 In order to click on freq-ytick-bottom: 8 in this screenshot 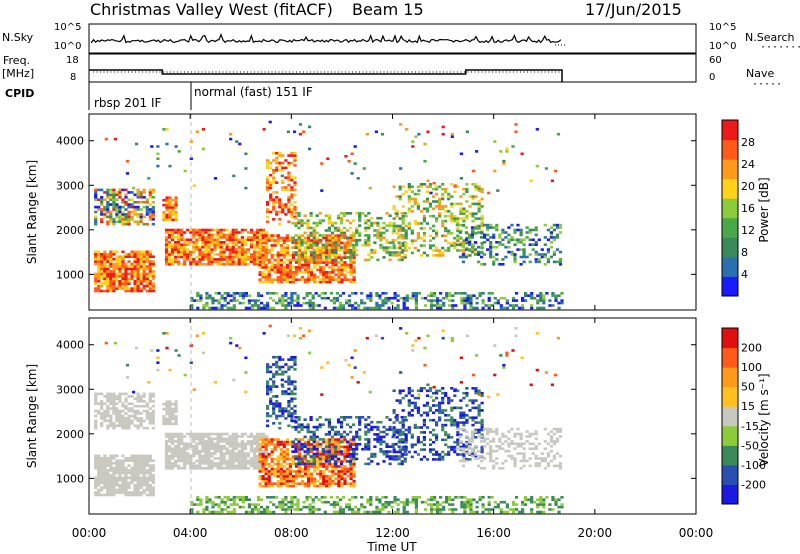, I will do `click(73, 77)`.